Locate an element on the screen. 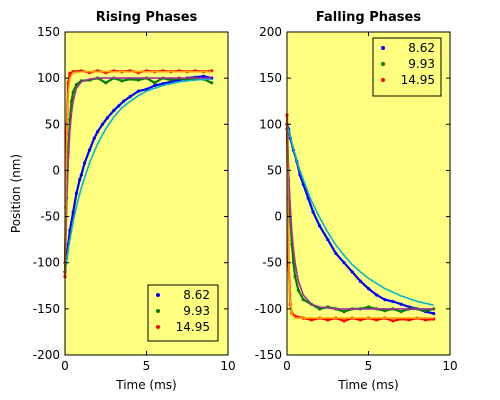 The image size is (500, 400). x-tick-label: 5 is located at coordinates (147, 366).